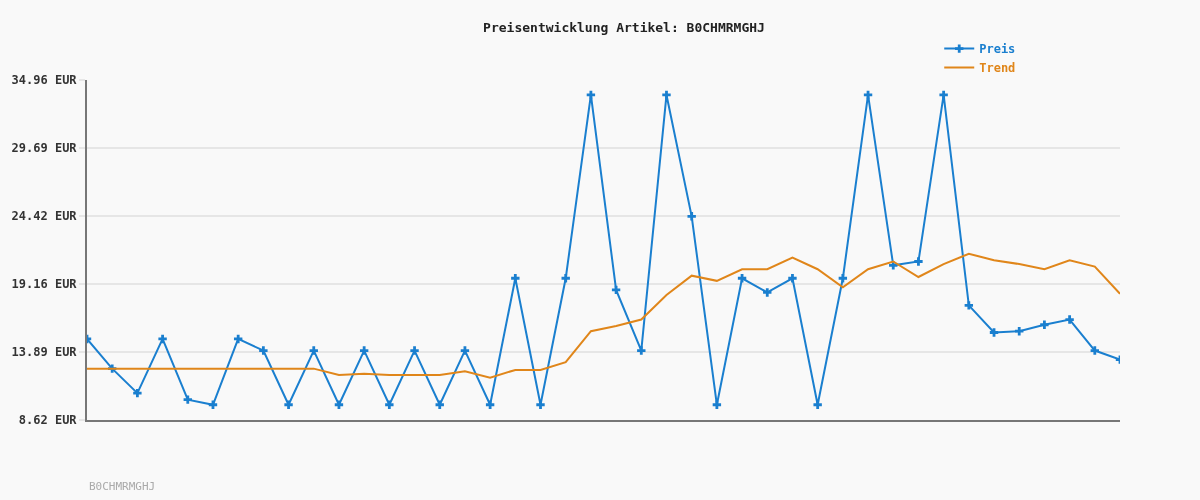 This screenshot has width=1200, height=500. I want to click on text: B0CHMRMGHJ, so click(122, 486).